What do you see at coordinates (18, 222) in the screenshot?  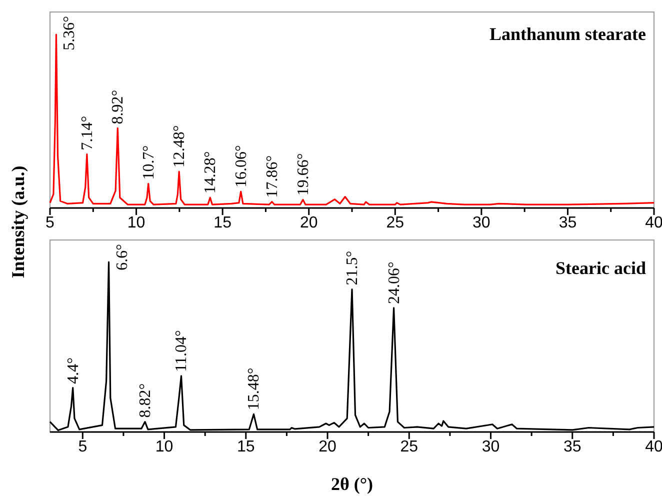 I see `y-axis-title: Intensity (a.u.)` at bounding box center [18, 222].